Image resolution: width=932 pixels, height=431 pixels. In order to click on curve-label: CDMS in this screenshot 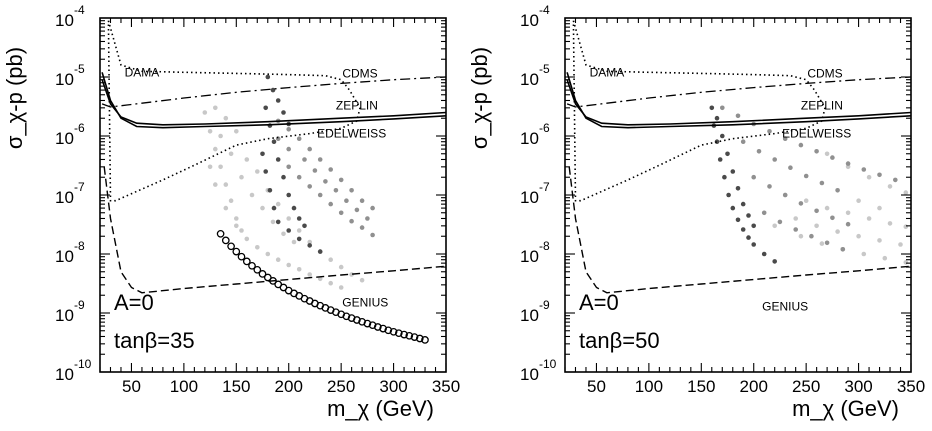, I will do `click(824, 73)`.